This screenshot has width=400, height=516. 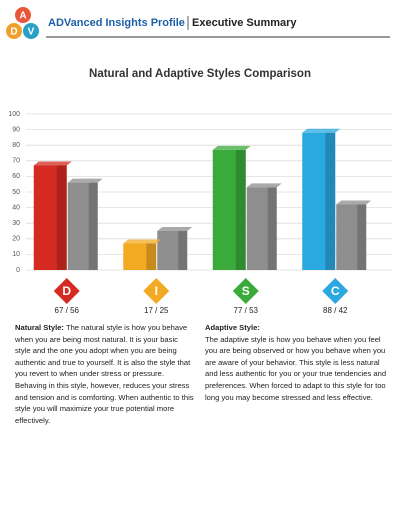 I want to click on logo-letter: D, so click(x=13, y=32).